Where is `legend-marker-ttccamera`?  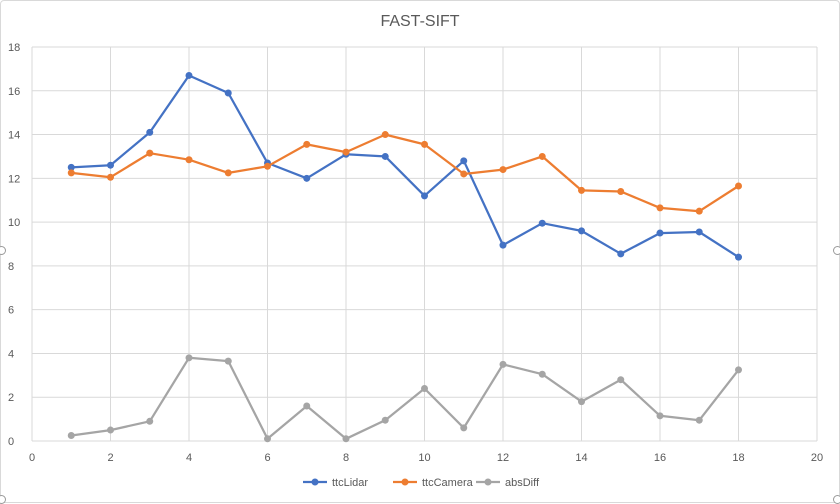
legend-marker-ttccamera is located at coordinates (405, 482).